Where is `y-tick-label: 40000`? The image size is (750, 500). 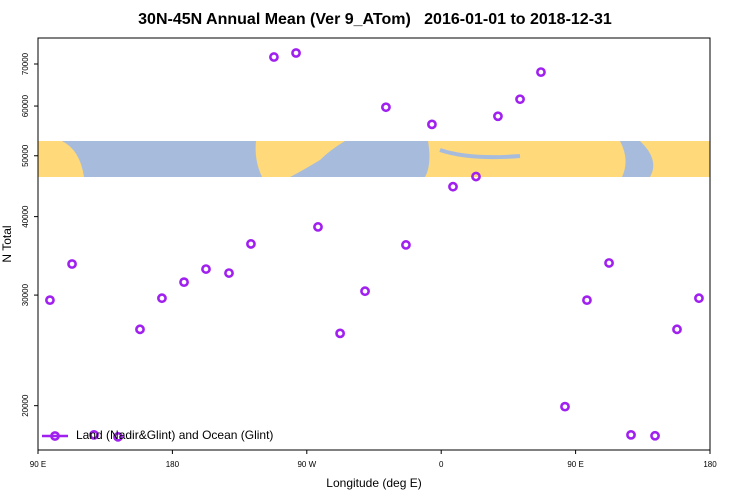 y-tick-label: 40000 is located at coordinates (25, 216).